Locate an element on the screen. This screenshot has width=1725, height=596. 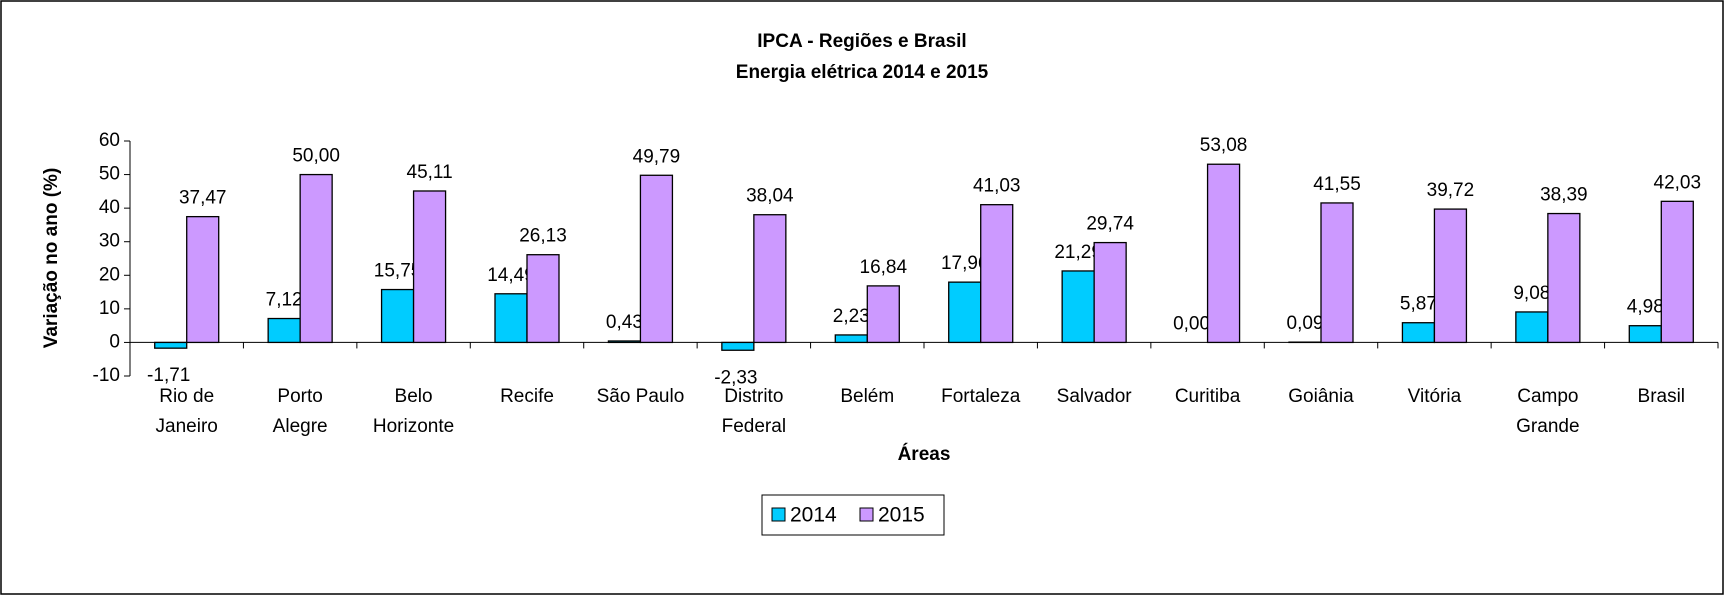
data-label: 38,39 is located at coordinates (1564, 195).